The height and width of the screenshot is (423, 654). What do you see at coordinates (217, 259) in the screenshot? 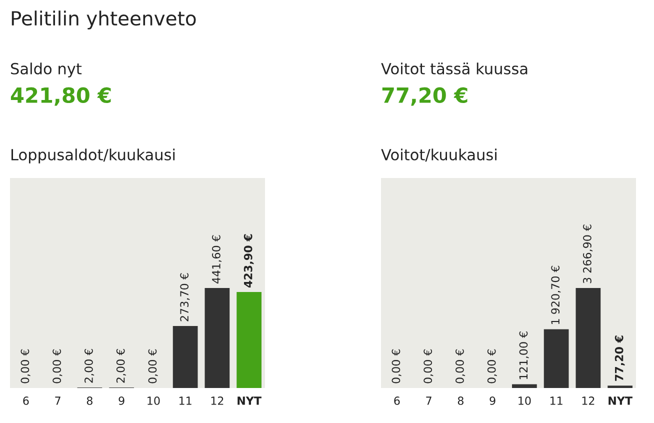
I see `data-label: 441,60 €` at bounding box center [217, 259].